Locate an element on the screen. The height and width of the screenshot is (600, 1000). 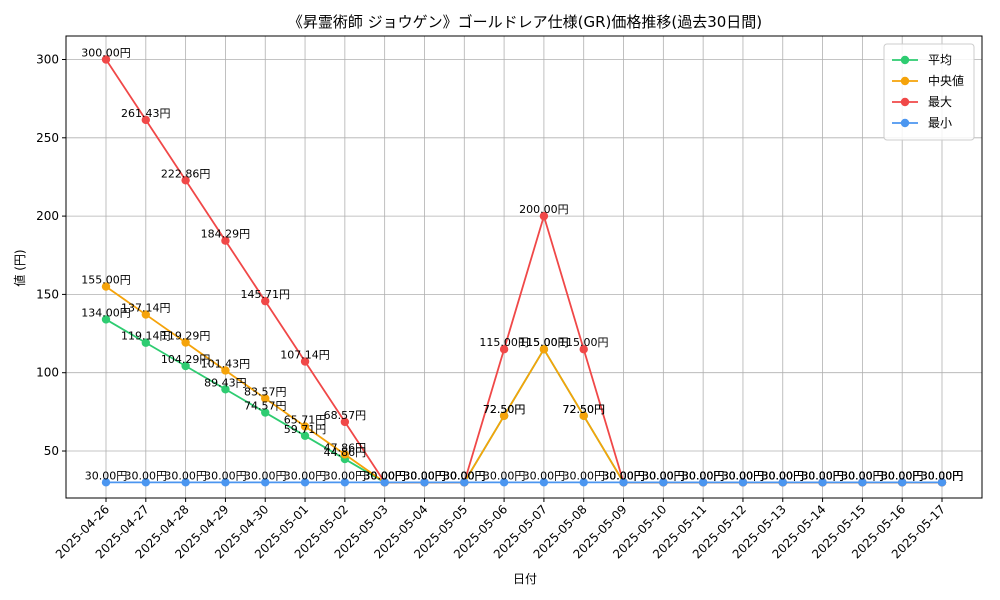
data-label: 200.00円 is located at coordinates (544, 209).